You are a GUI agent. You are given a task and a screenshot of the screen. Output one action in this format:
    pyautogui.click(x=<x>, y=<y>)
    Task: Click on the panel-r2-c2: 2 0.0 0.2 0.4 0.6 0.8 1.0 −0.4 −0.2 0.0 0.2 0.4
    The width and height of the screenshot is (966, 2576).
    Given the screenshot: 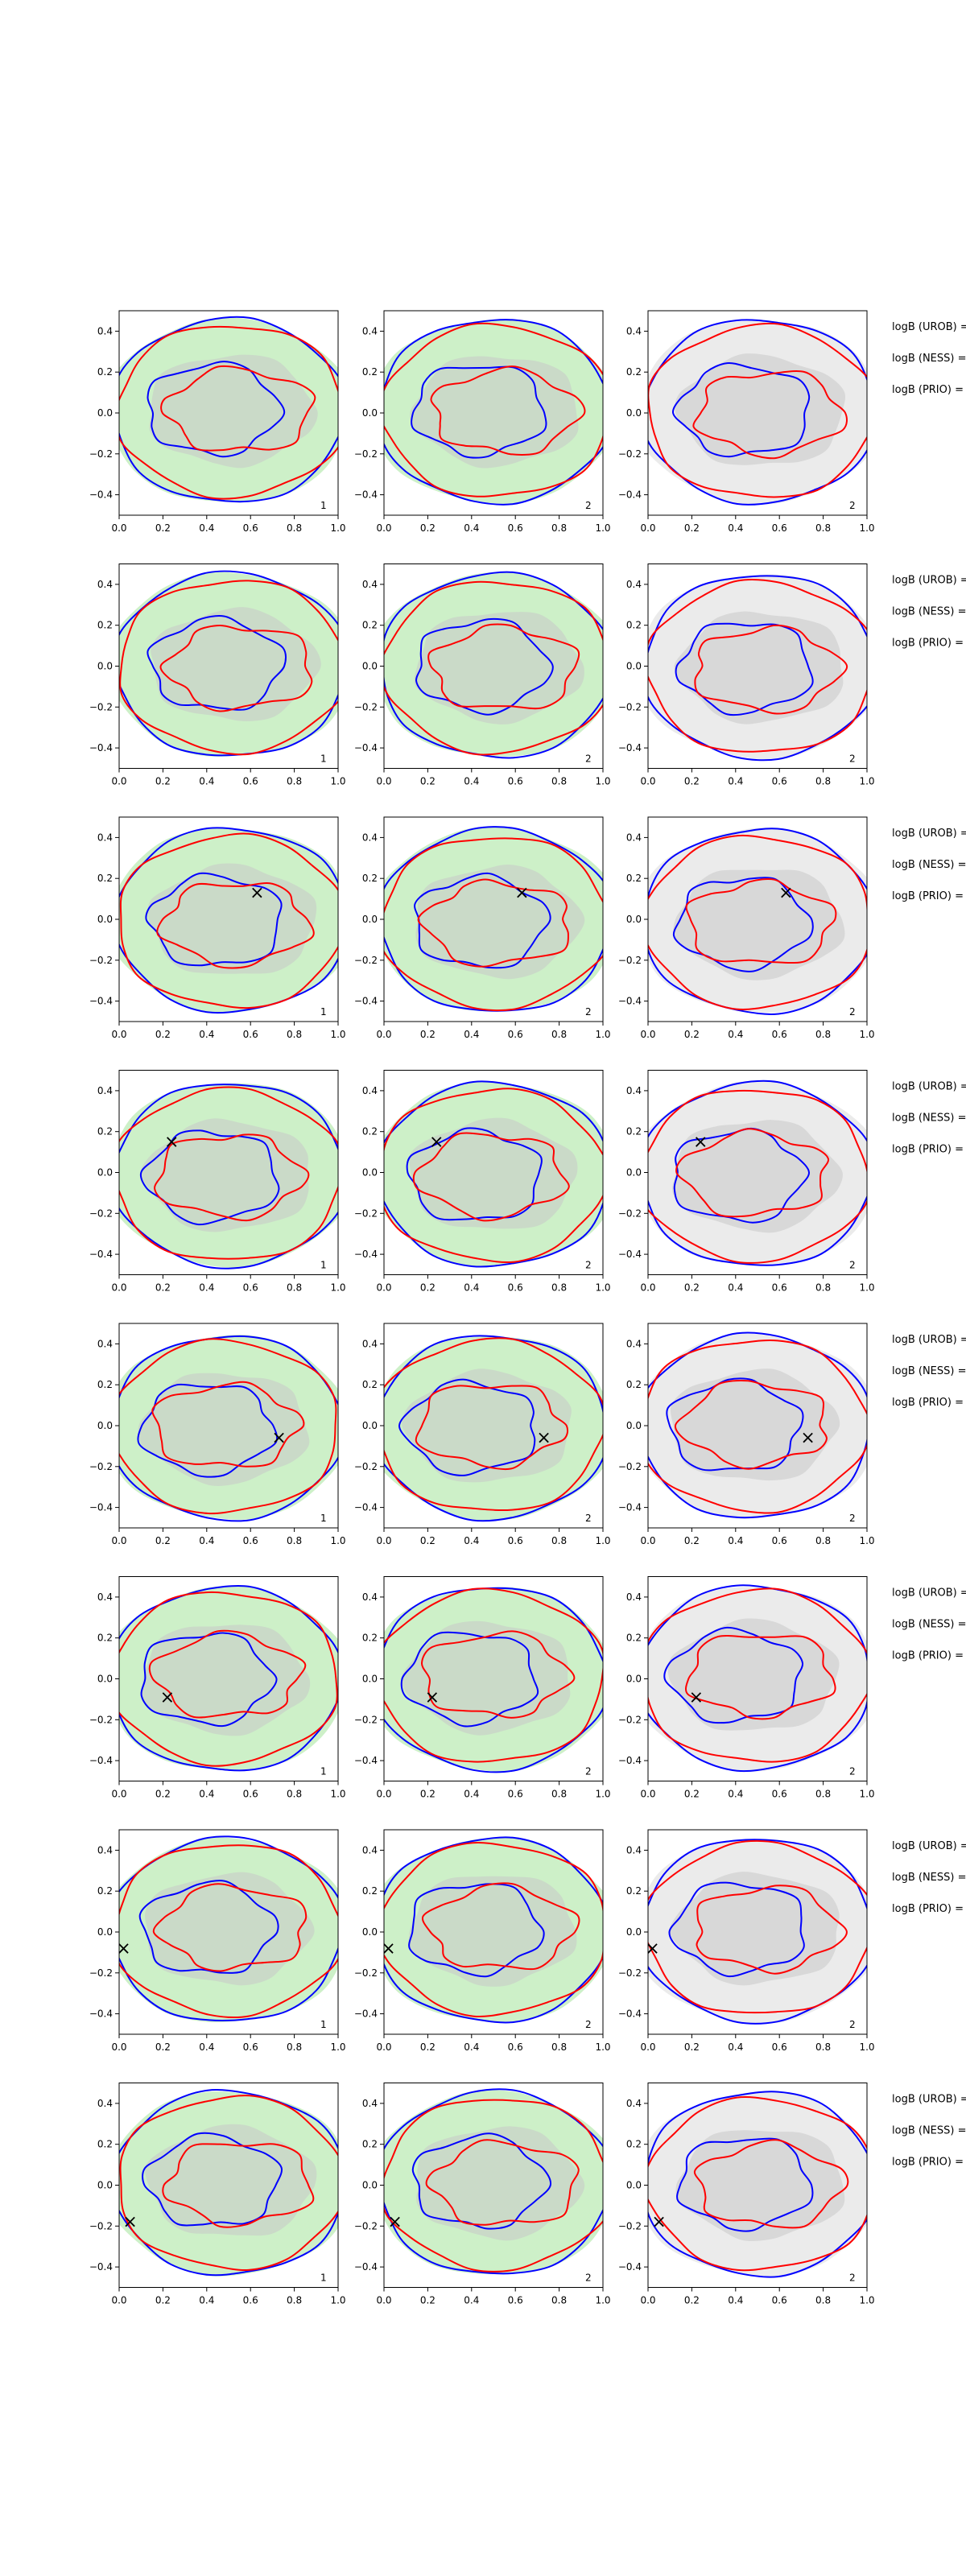 What is the action you would take?
    pyautogui.click(x=483, y=675)
    